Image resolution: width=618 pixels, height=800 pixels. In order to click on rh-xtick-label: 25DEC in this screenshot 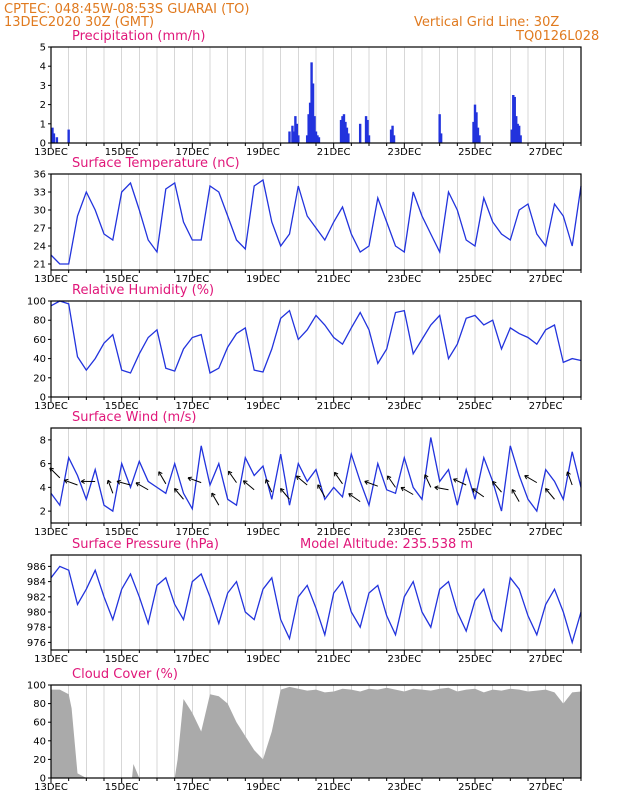, I will do `click(475, 406)`.